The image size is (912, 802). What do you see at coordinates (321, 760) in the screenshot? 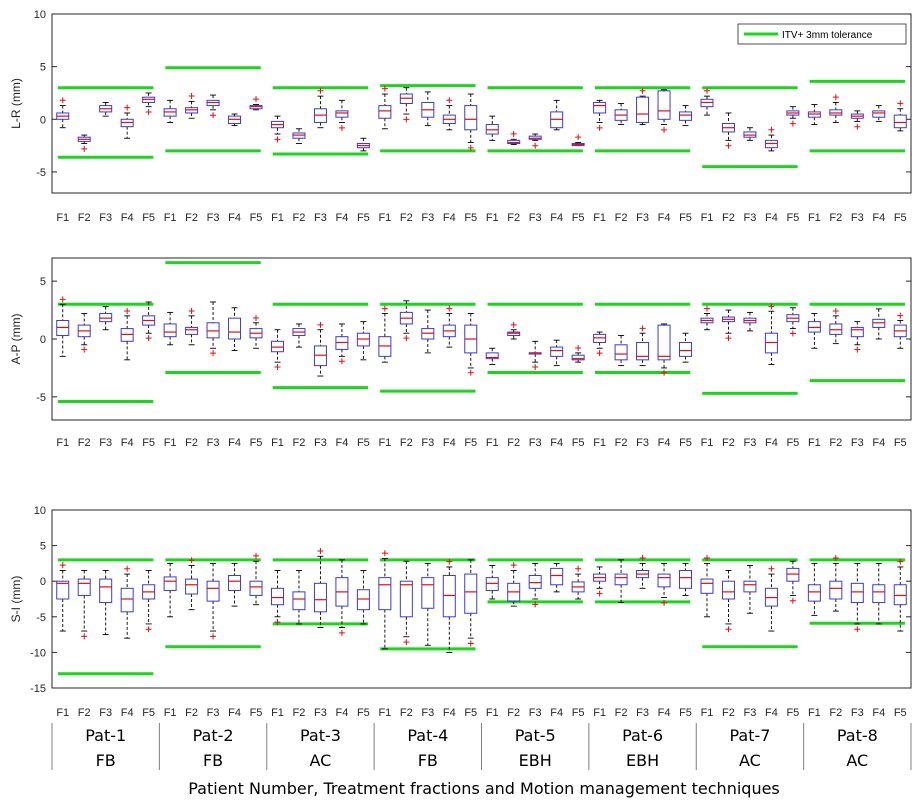
I see `group-technique-label: AC` at bounding box center [321, 760].